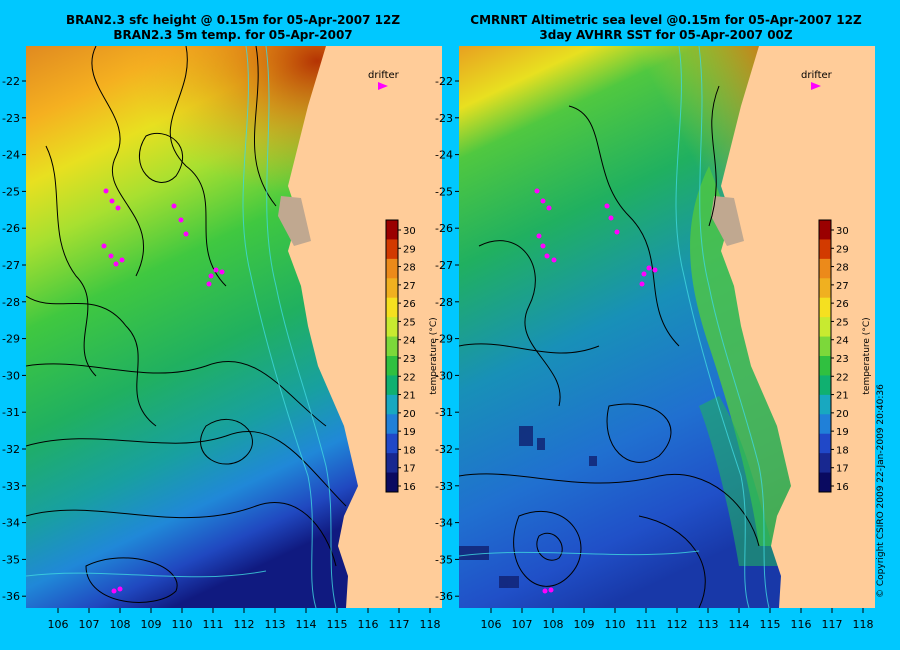  I want to click on lon-tick-label-right: 113, so click(708, 624).